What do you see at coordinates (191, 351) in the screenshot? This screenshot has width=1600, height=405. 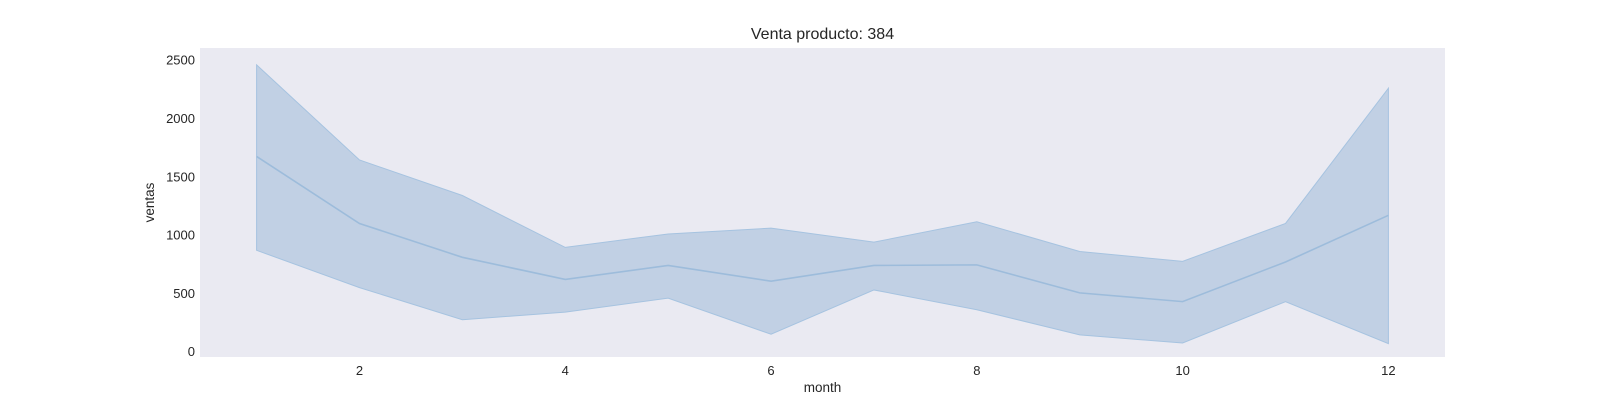 I see `y-tick-label: 0` at bounding box center [191, 351].